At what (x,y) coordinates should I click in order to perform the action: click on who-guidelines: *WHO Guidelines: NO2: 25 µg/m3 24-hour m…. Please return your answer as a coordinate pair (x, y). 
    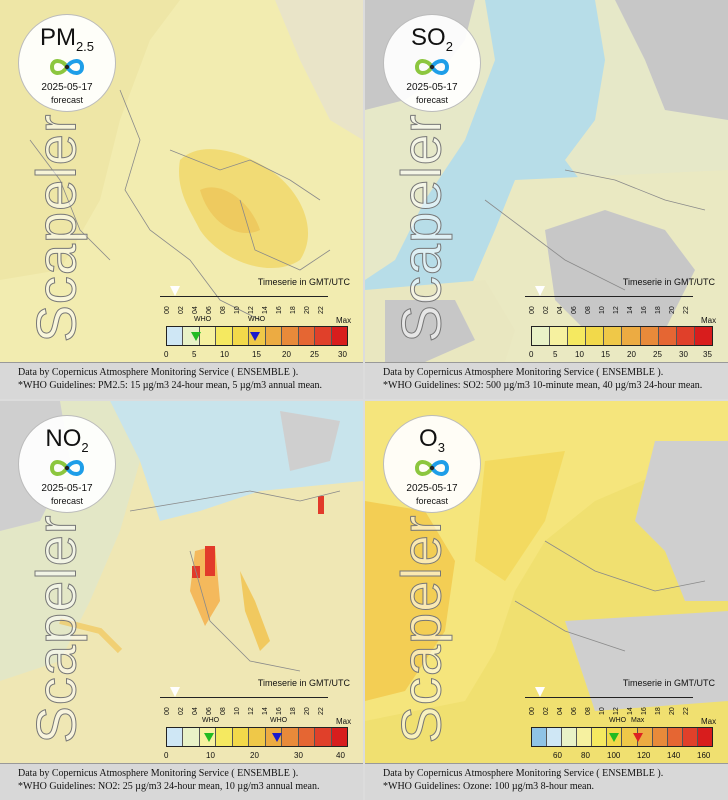
    Looking at the image, I should click on (169, 786).